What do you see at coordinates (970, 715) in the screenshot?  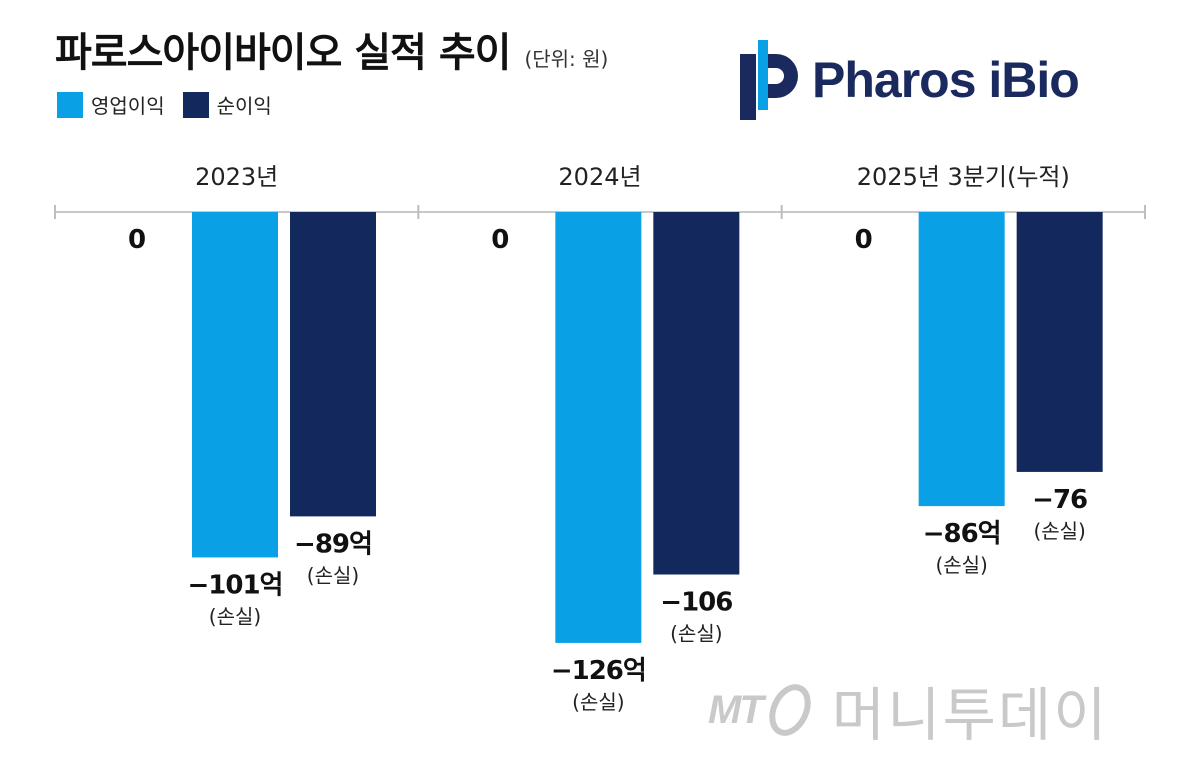 I see `watermark-name: 머니투데이` at bounding box center [970, 715].